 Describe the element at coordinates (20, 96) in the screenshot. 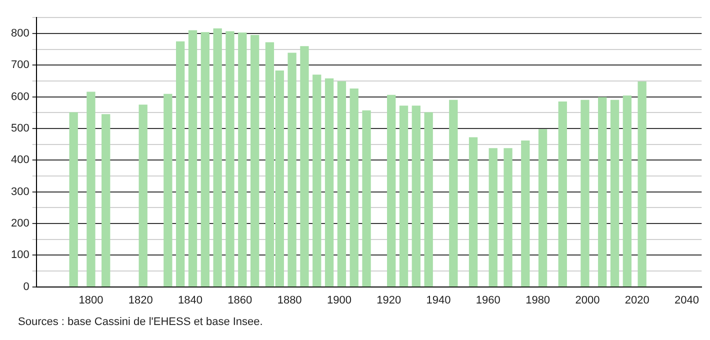

I see `y-tick-label: 600` at that location.